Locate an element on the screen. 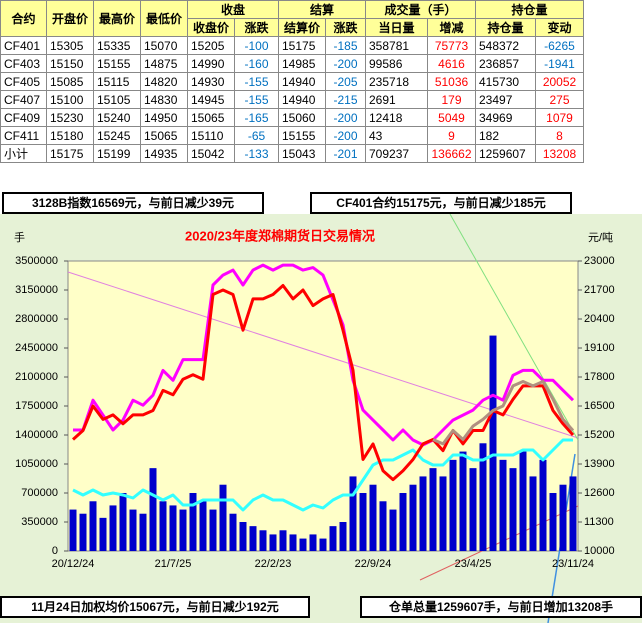 Image resolution: width=642 pixels, height=623 pixels. header-cell: 开盘价 is located at coordinates (70, 18).